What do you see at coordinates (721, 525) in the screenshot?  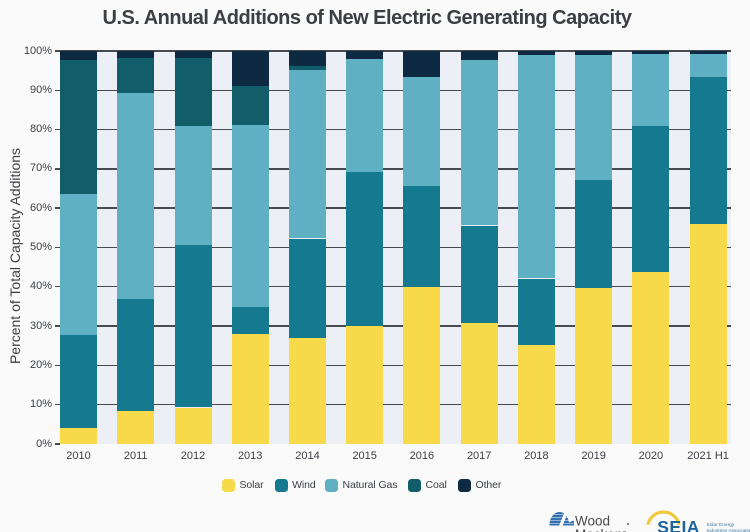 I see `svg-text: Solar Energy` at bounding box center [721, 525].